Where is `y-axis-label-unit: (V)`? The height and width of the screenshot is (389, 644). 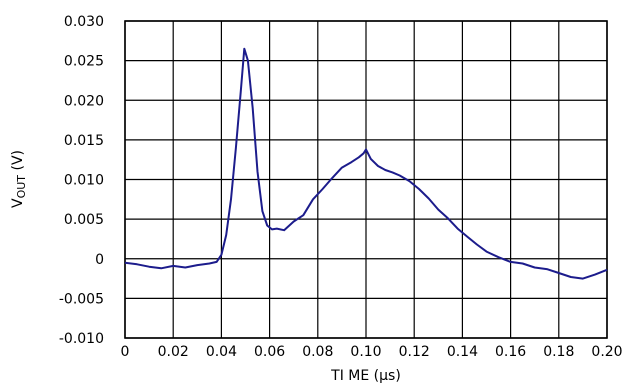 y-axis-label-unit: (V) is located at coordinates (18, 162).